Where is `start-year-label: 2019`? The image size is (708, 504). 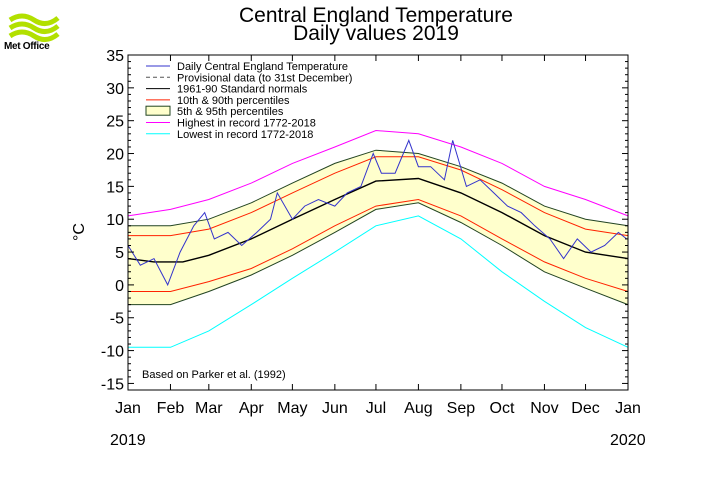 start-year-label: 2019 is located at coordinates (128, 440).